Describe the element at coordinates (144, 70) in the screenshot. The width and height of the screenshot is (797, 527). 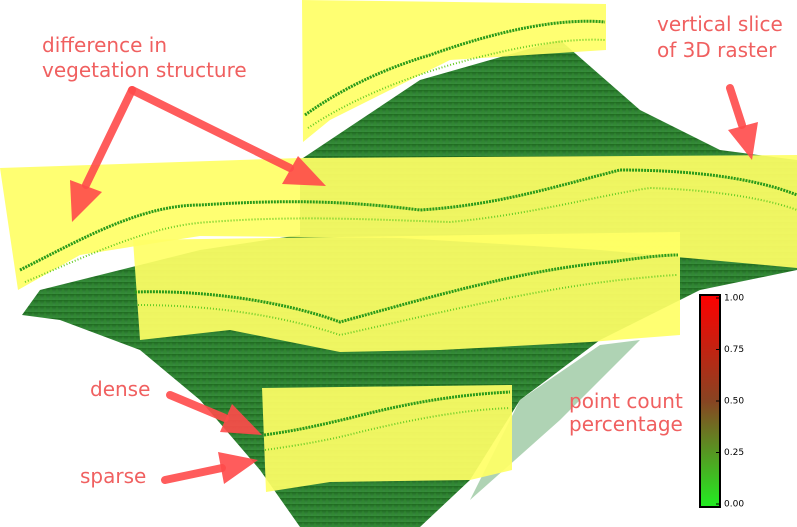
I see `annotation: vegetation structure` at that location.